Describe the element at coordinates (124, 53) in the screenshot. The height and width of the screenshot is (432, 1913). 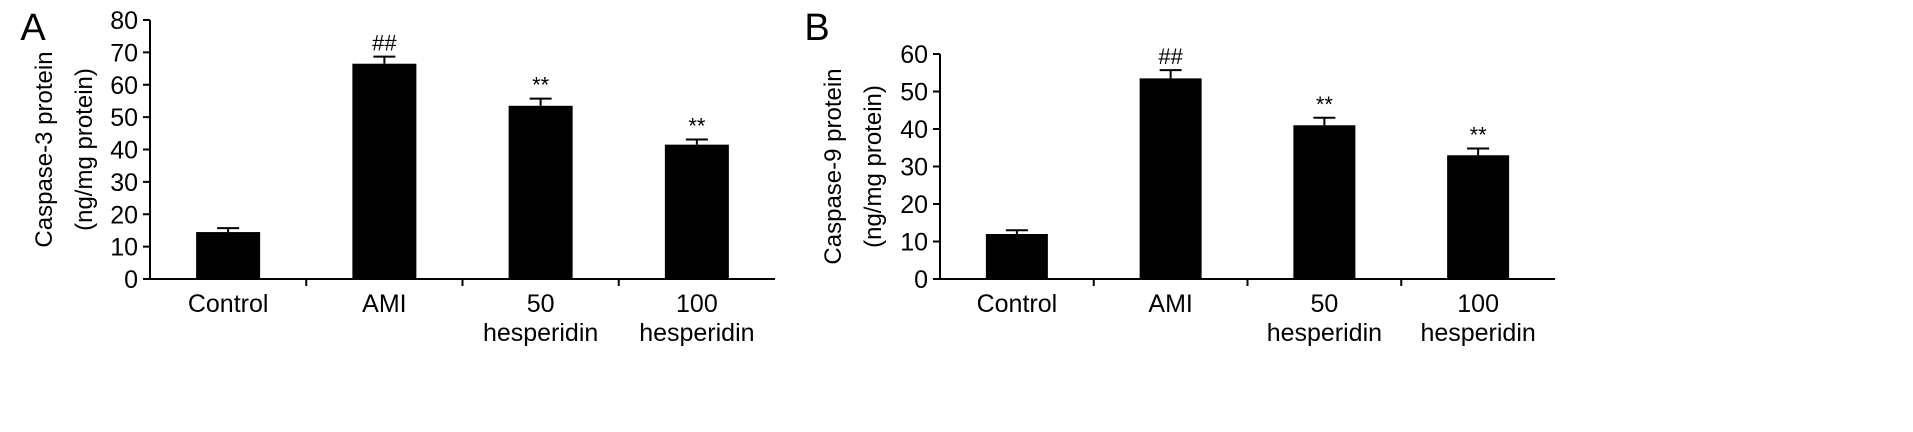
I see `y-tick-label: 70` at that location.